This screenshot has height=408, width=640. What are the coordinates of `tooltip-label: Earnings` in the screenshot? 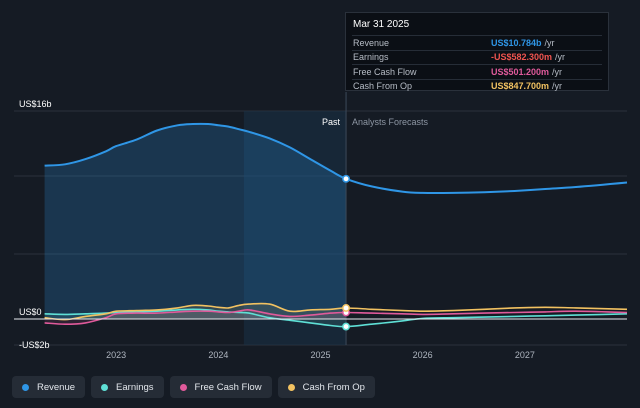 It's located at (371, 57).